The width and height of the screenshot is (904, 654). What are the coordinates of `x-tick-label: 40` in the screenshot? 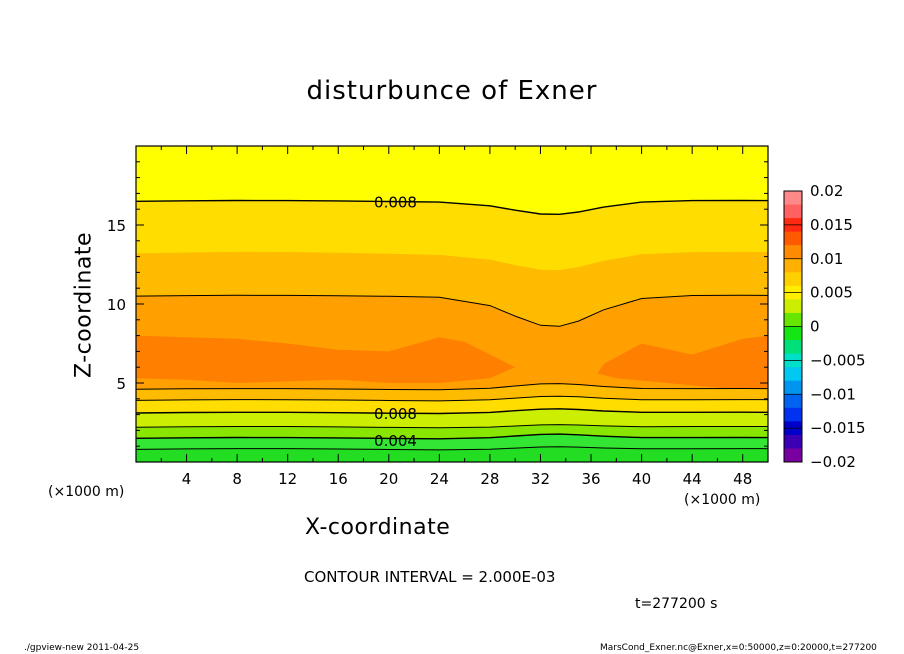 It's located at (641, 479).